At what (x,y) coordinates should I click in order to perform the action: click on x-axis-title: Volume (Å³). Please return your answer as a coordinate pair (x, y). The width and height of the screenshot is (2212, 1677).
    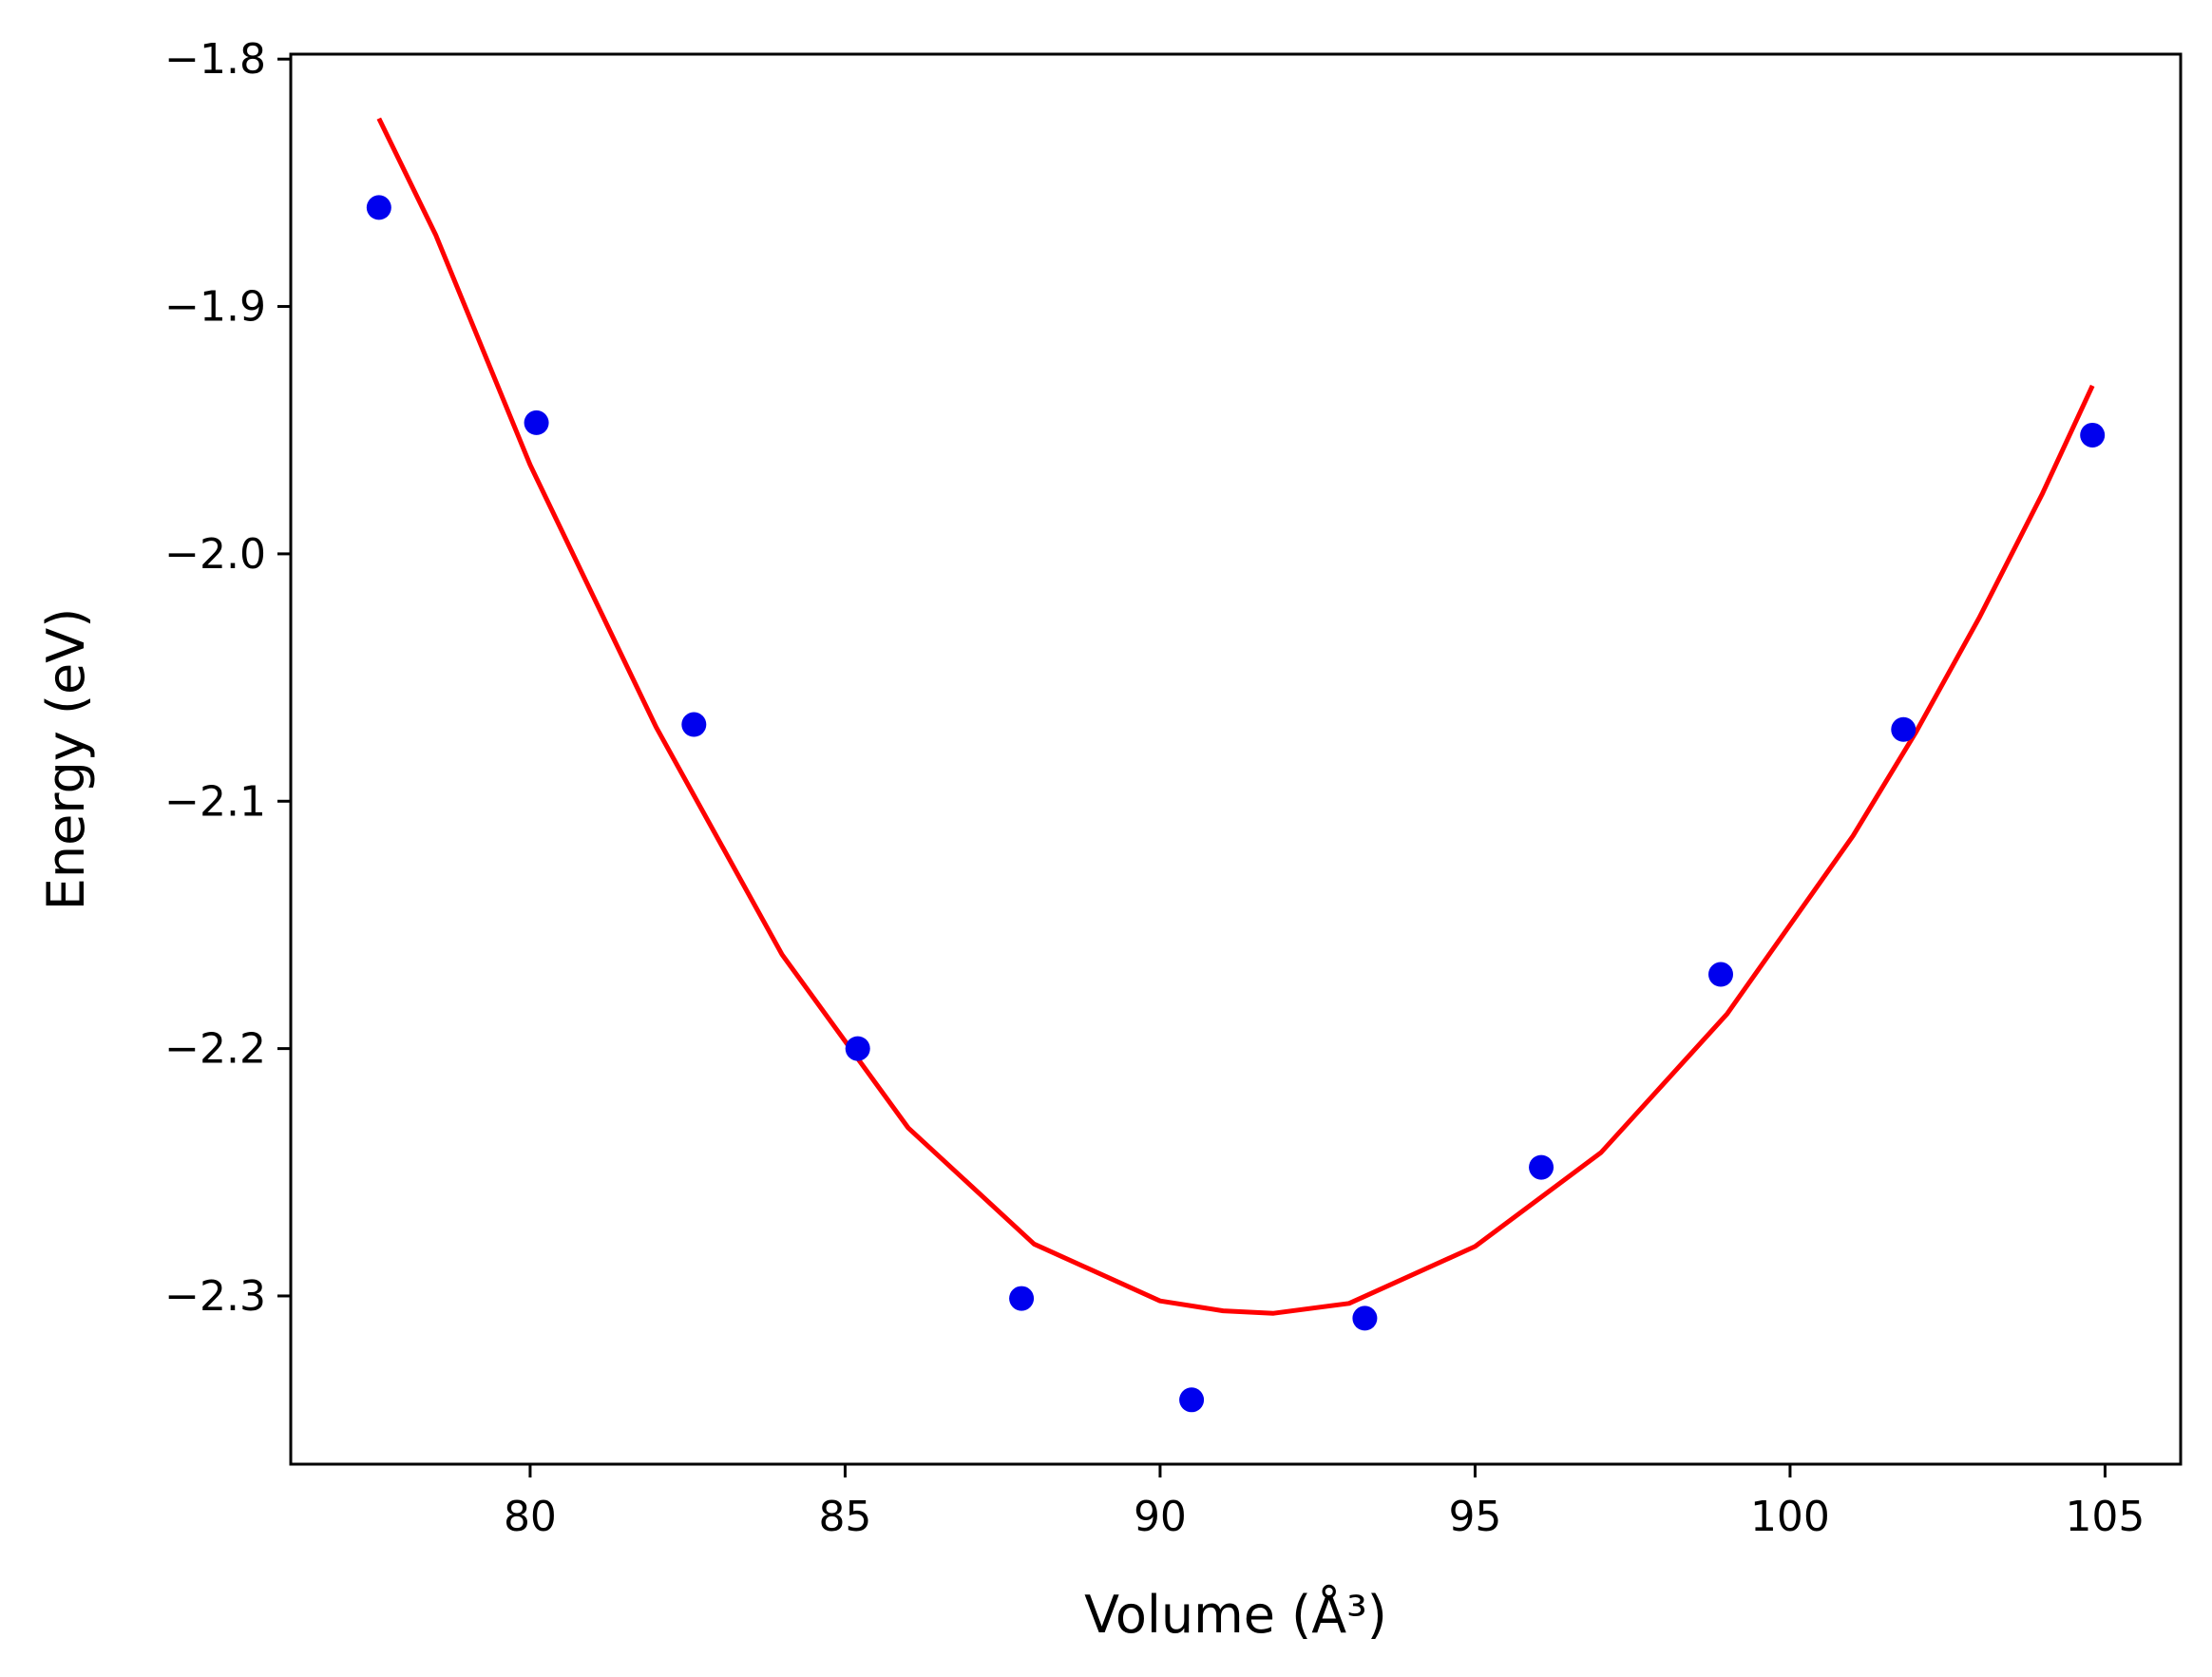
    Looking at the image, I should click on (1235, 1614).